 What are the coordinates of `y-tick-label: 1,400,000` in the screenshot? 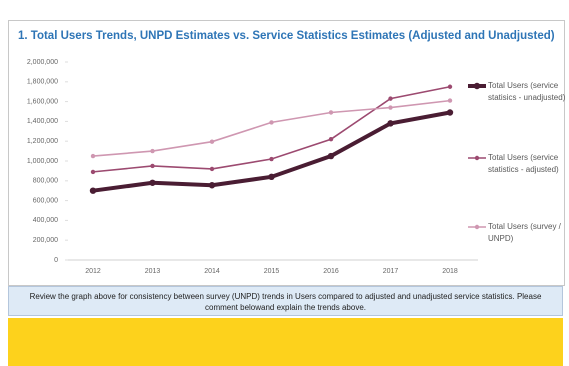 It's located at (42, 121).